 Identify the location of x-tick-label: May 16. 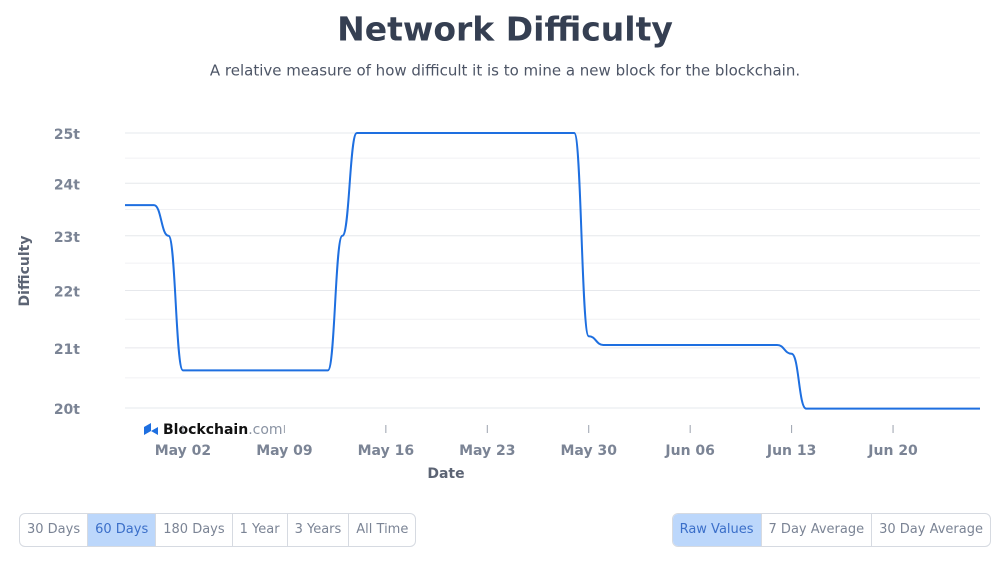
(386, 451).